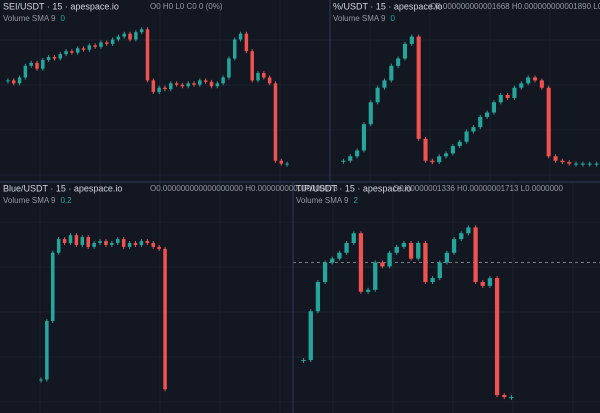 The height and width of the screenshot is (413, 600). What do you see at coordinates (62, 188) in the screenshot?
I see `symbol: Blue/USDT · 15 · apespace.io` at bounding box center [62, 188].